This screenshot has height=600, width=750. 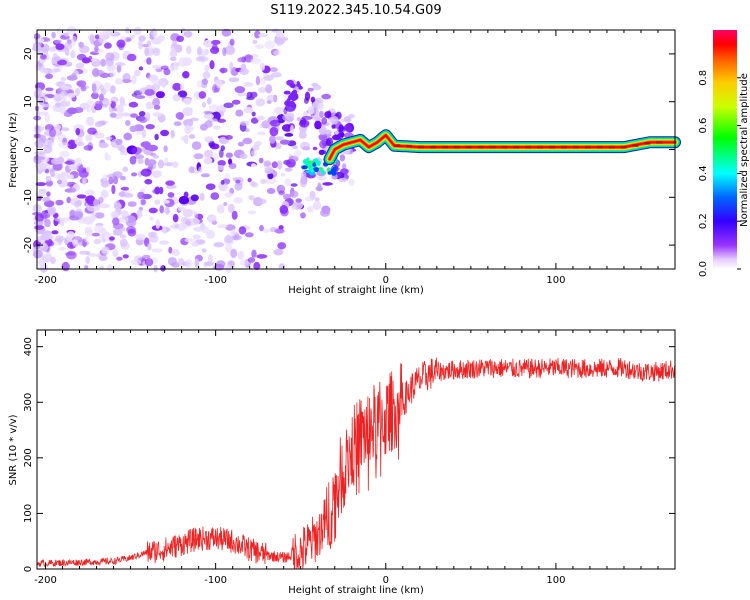 What do you see at coordinates (725, 149) in the screenshot?
I see `colorbar-gradient` at bounding box center [725, 149].